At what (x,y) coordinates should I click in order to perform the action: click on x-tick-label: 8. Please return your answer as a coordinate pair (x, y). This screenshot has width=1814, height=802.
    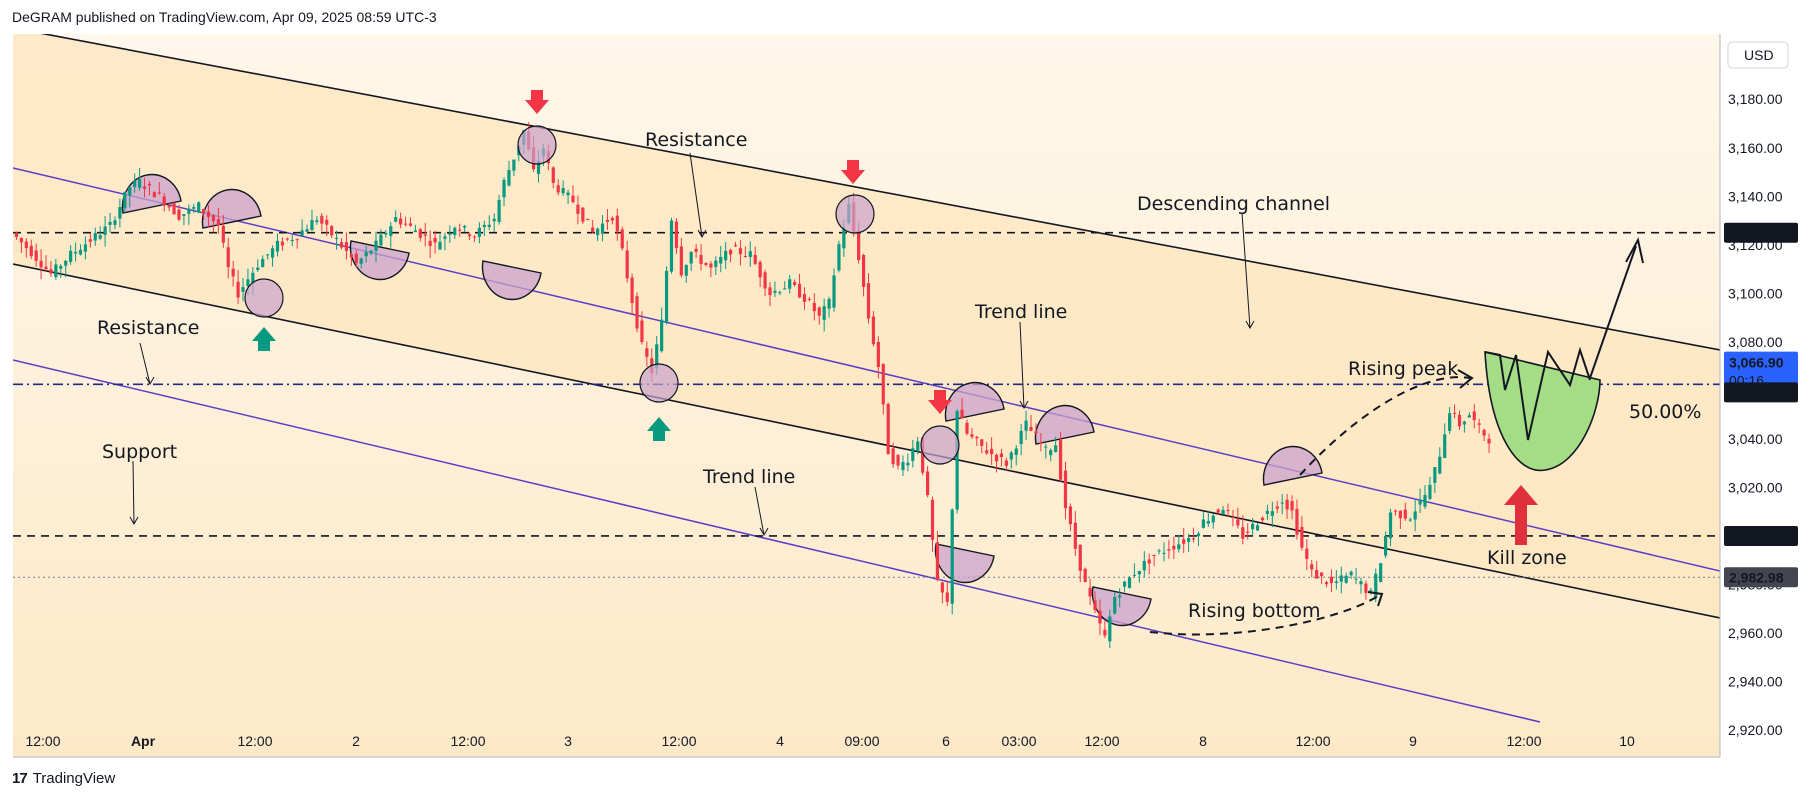
    Looking at the image, I should click on (1203, 741).